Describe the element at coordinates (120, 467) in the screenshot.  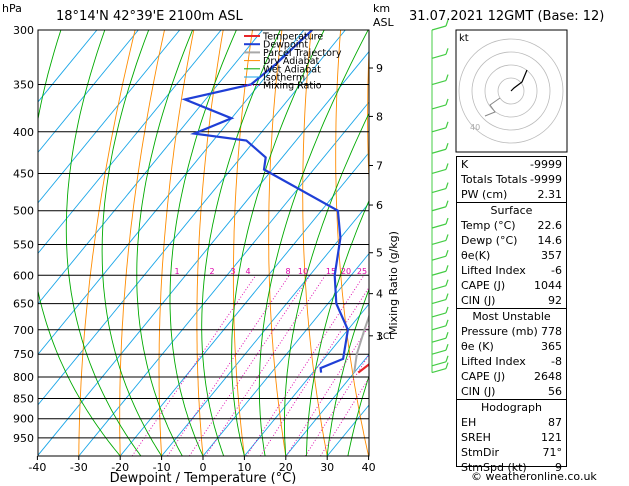
I see `temperature-tick-label: -20` at that location.